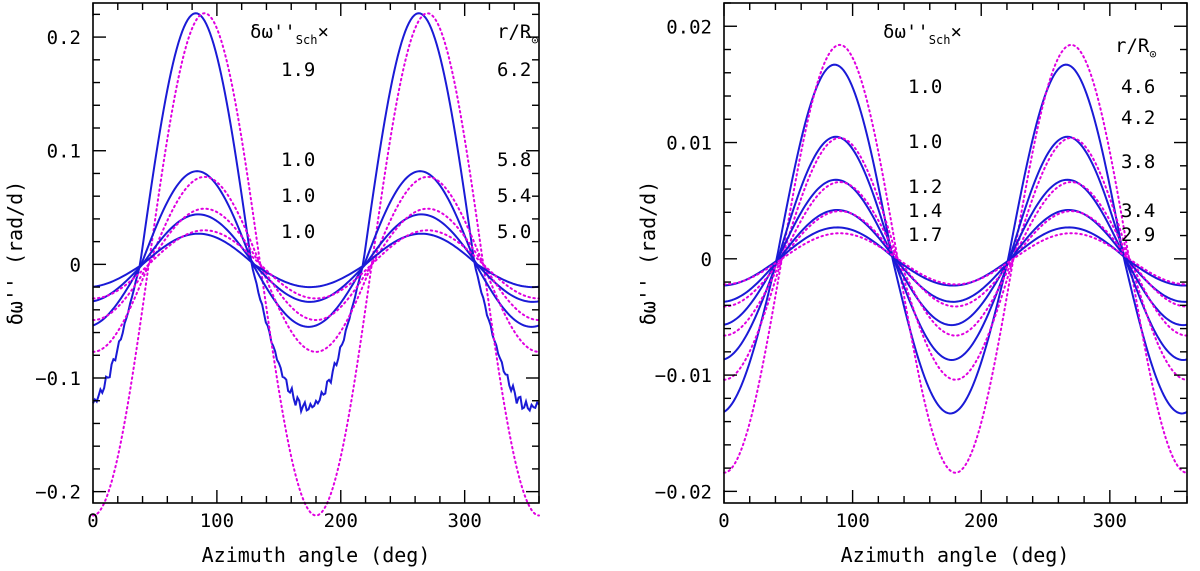 The image size is (1200, 571). What do you see at coordinates (723, 521) in the screenshot?
I see `right-x-tick-label: 0` at bounding box center [723, 521].